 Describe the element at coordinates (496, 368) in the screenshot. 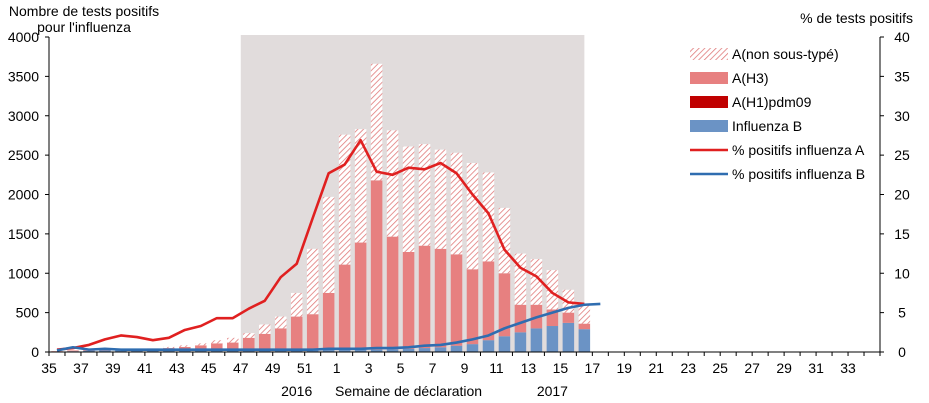

I see `x-tick-label-11: 11` at that location.